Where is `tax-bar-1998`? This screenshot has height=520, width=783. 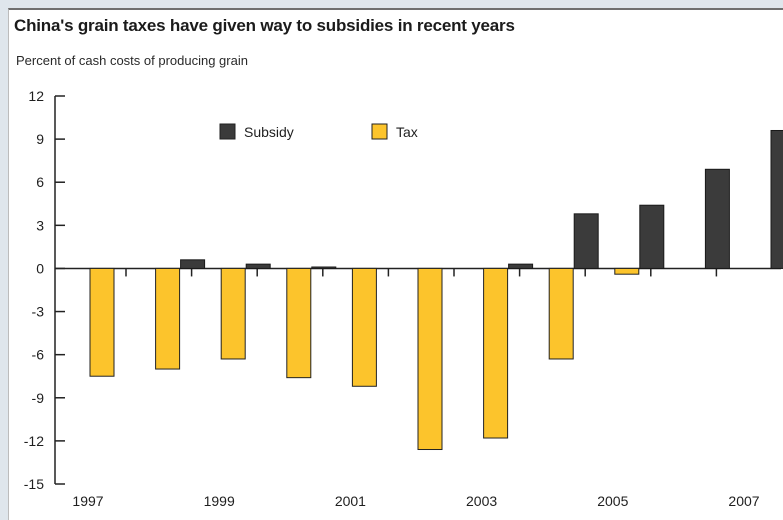
tax-bar-1998 is located at coordinates (168, 318).